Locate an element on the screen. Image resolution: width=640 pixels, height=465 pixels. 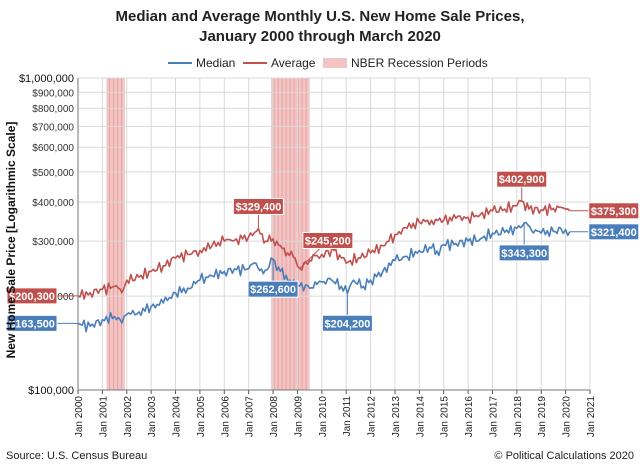
legend: Median Average NBER Recession Periods is located at coordinates (328, 63).